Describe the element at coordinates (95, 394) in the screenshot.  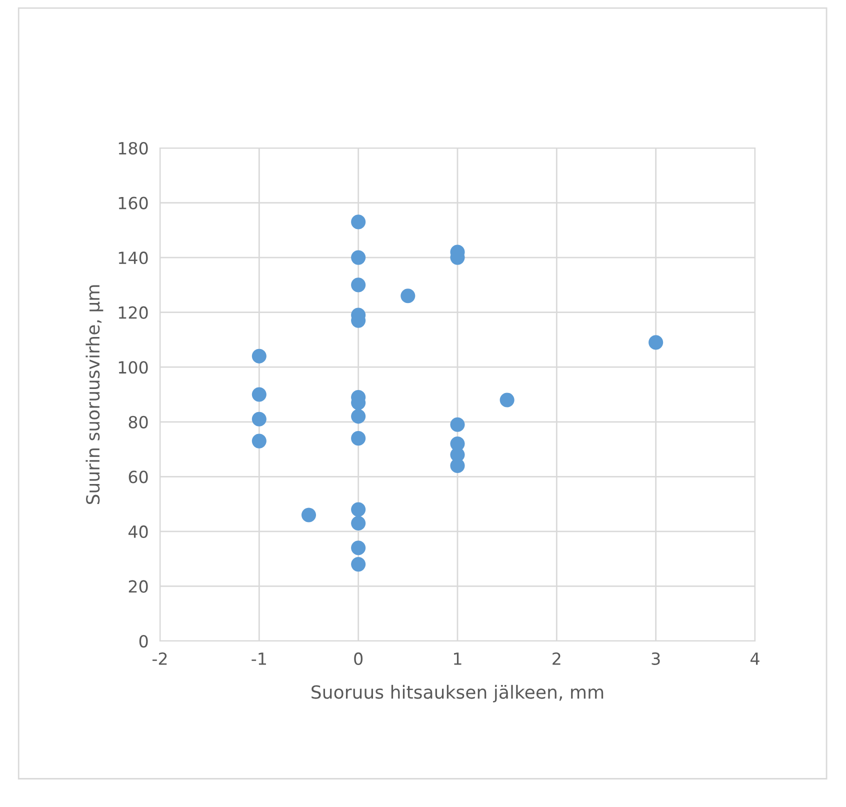
I see `y-axis-title: Suurin suoruusvirhe, µm` at that location.